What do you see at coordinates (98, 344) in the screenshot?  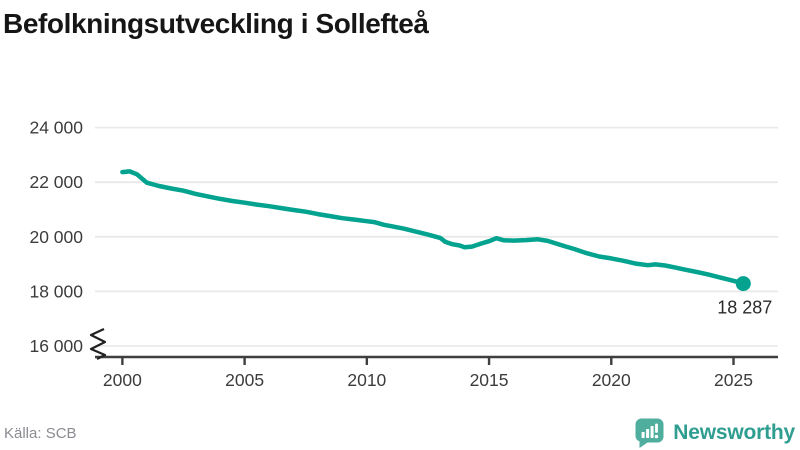 I see `y-axis-break-zigzag-icon` at bounding box center [98, 344].